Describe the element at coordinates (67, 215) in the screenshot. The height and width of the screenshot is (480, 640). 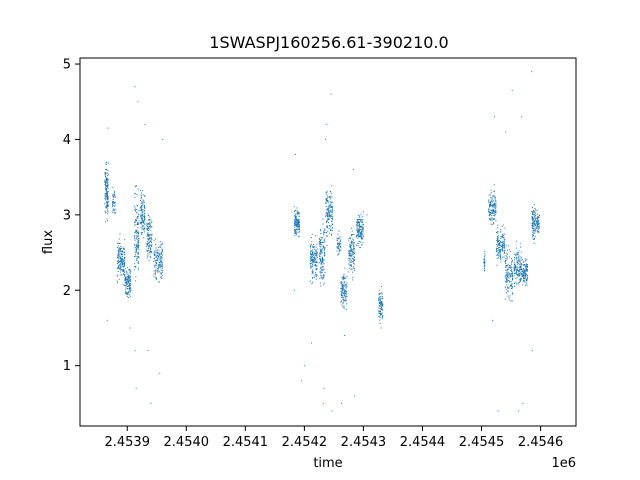
I see `y-tick-label: 3` at that location.